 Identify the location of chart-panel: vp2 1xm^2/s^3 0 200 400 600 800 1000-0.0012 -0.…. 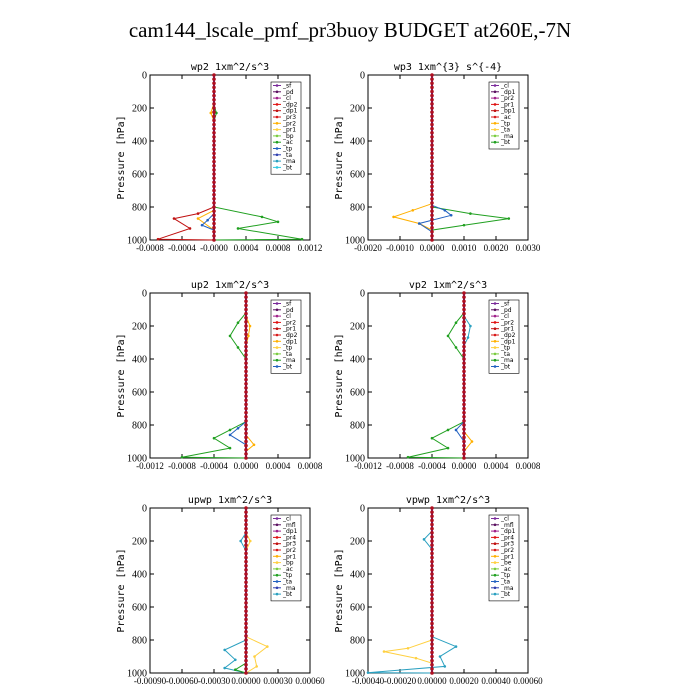
(437, 375).